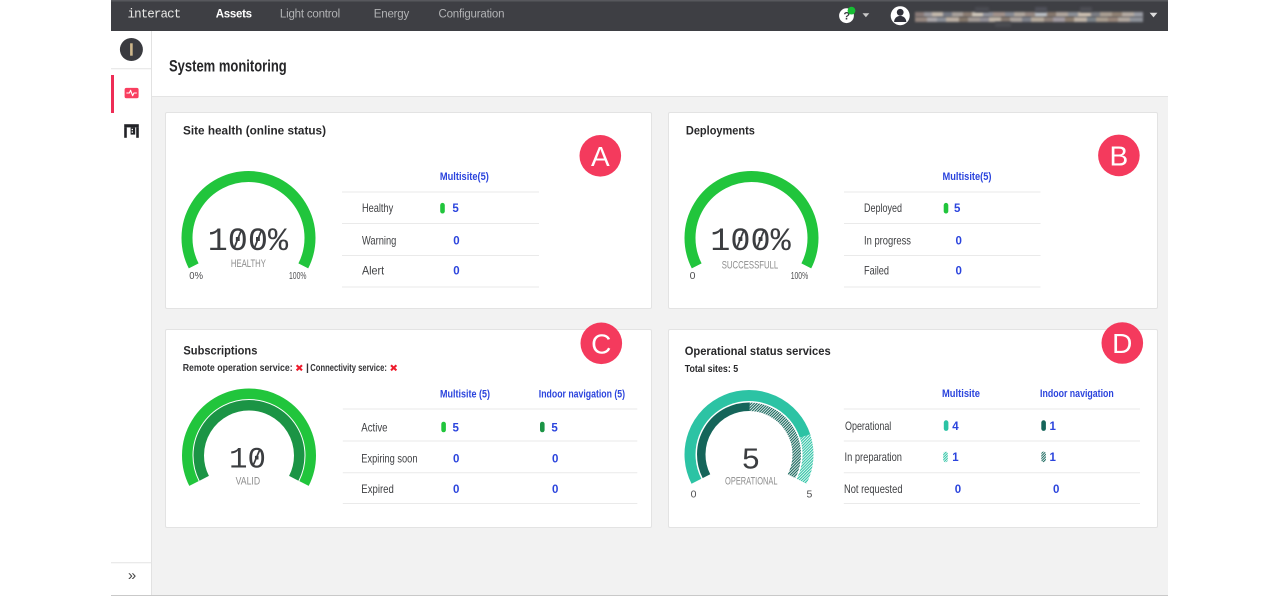 This screenshot has height=613, width=1280. I want to click on svg-text: Total sites: 5, so click(712, 369).